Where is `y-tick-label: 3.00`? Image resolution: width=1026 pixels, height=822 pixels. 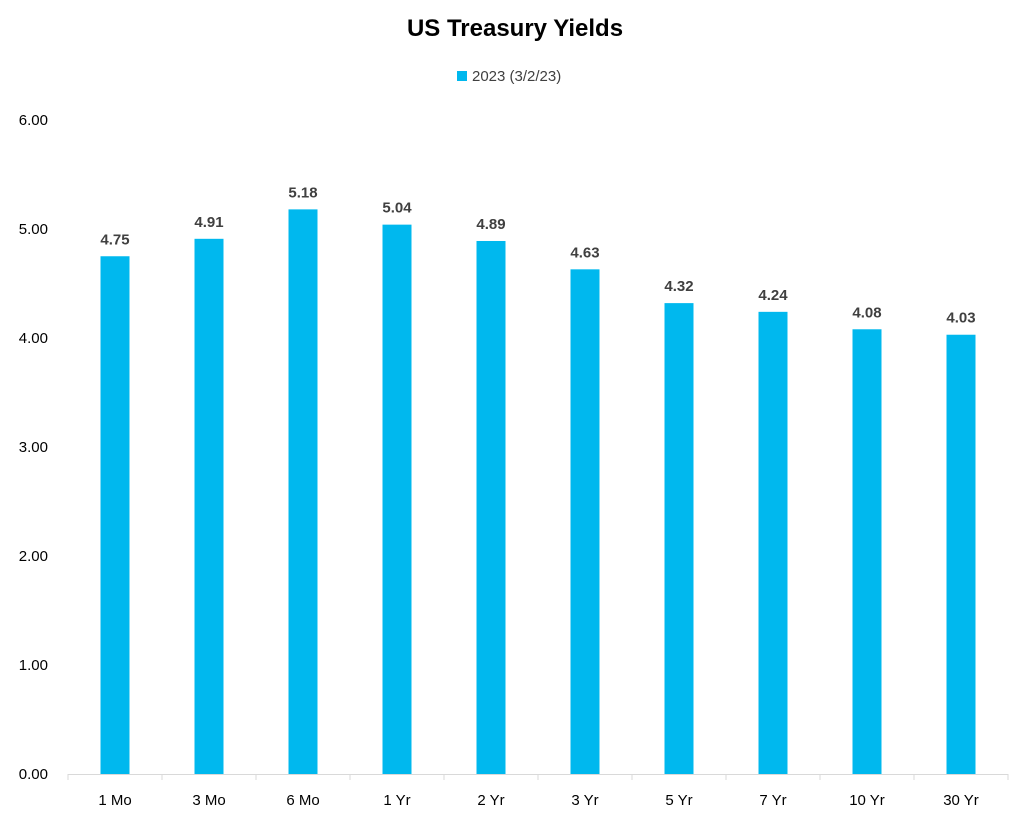 y-tick-label: 3.00 is located at coordinates (33, 447).